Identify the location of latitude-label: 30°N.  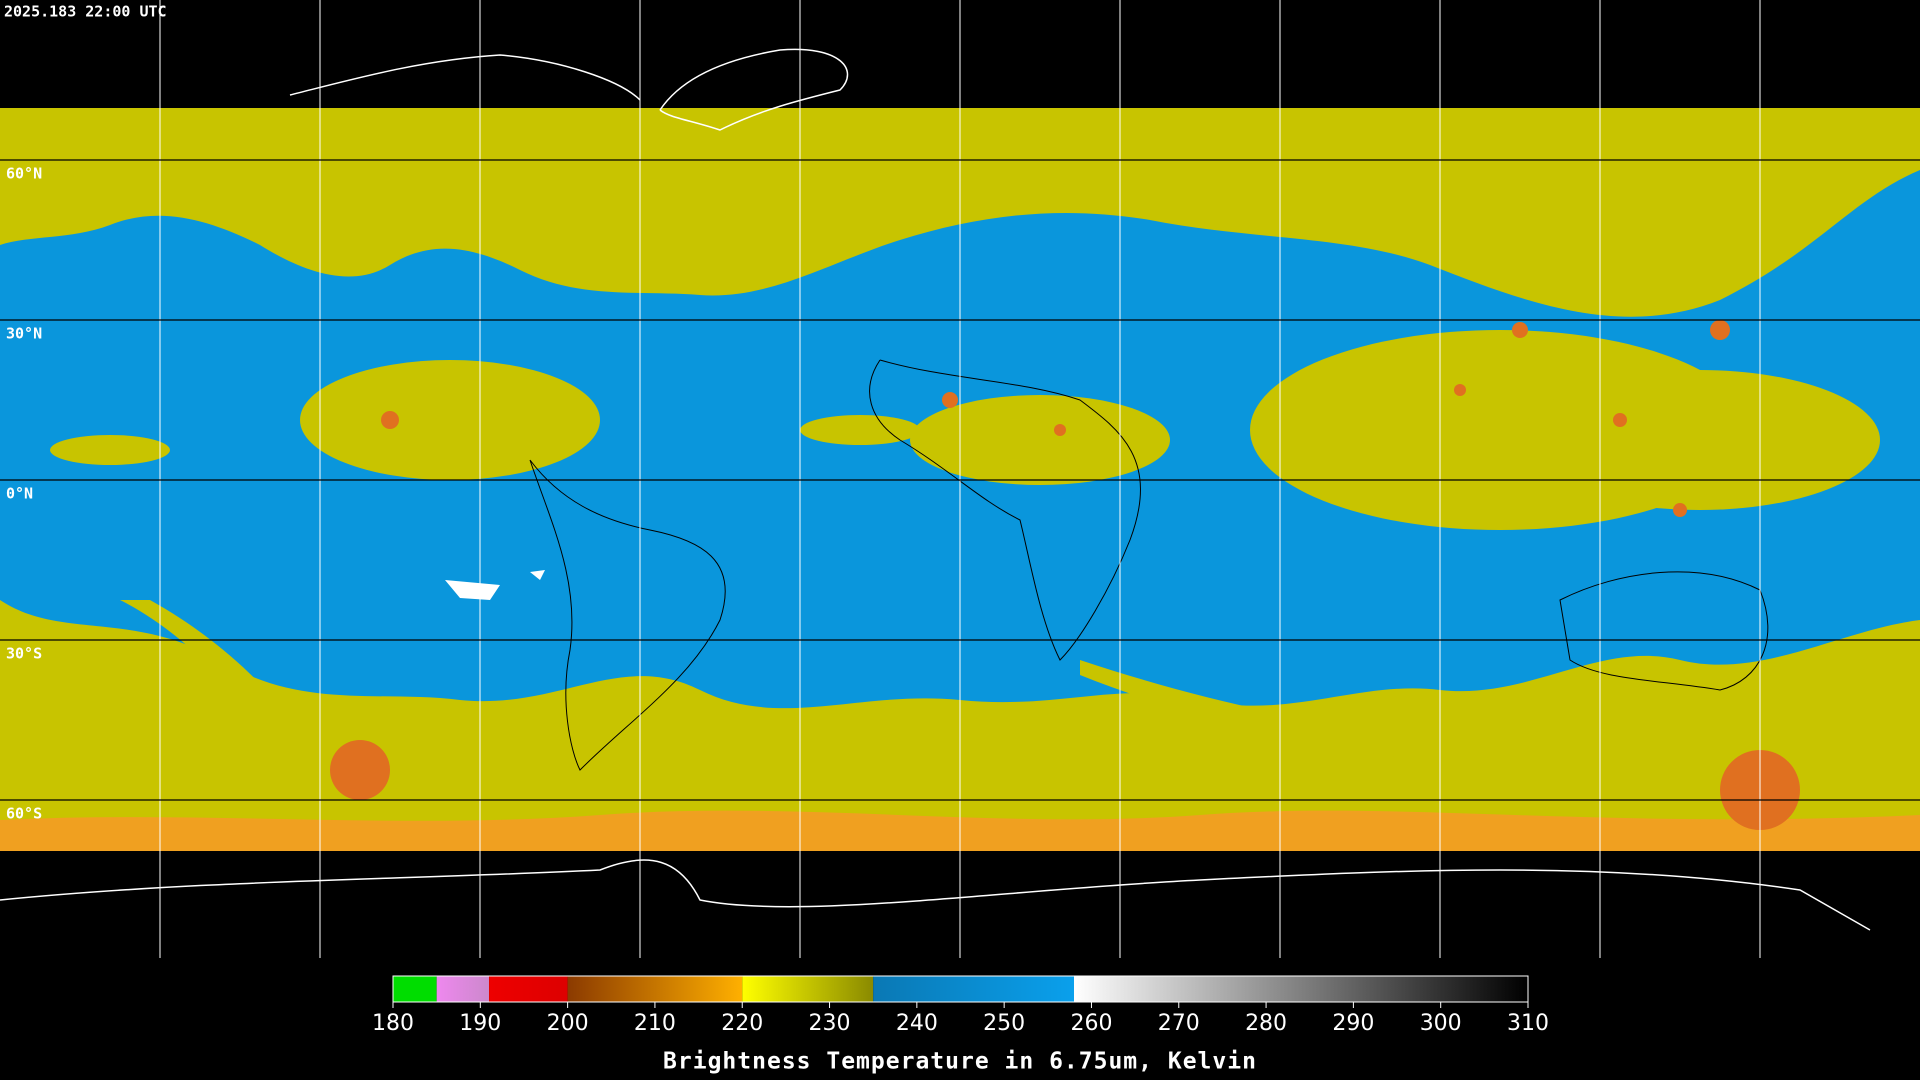
(24, 334).